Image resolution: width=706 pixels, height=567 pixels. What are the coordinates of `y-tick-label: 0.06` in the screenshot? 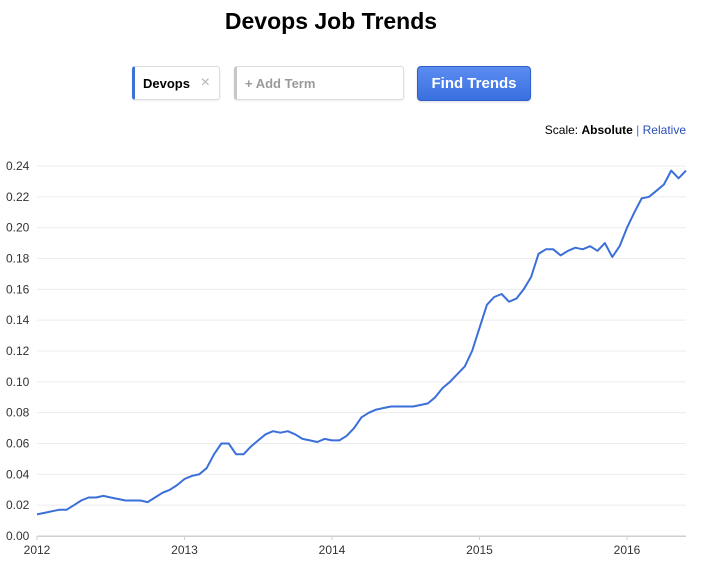 It's located at (18, 444).